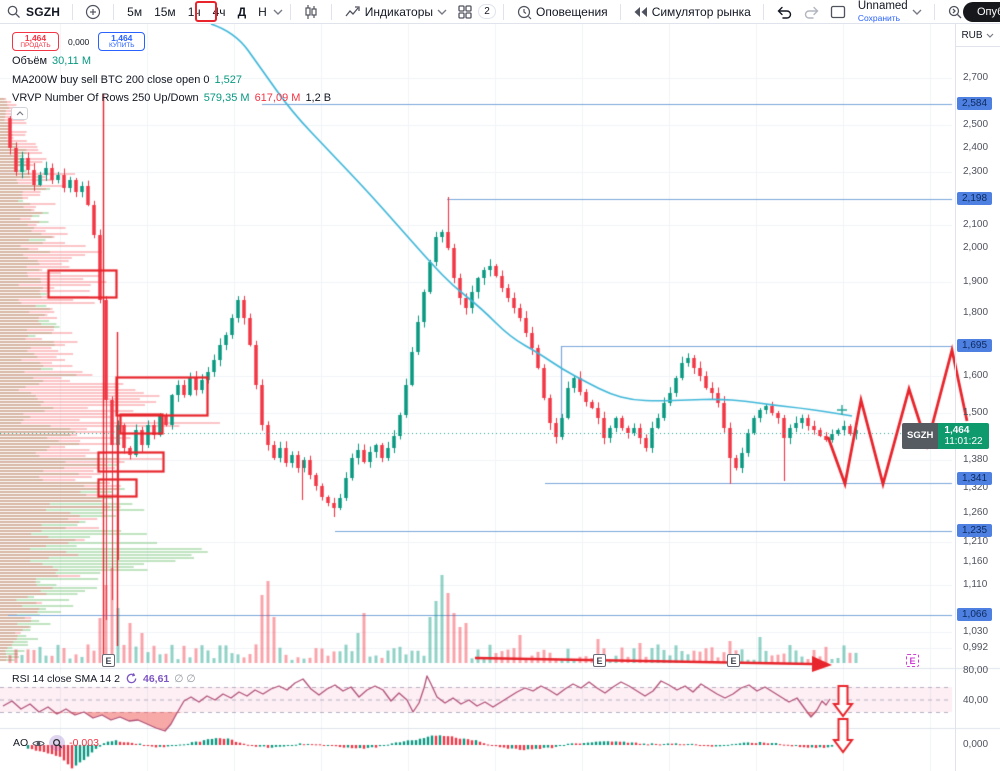 The image size is (1000, 771). What do you see at coordinates (811, 12) in the screenshot?
I see `redo-icon` at bounding box center [811, 12].